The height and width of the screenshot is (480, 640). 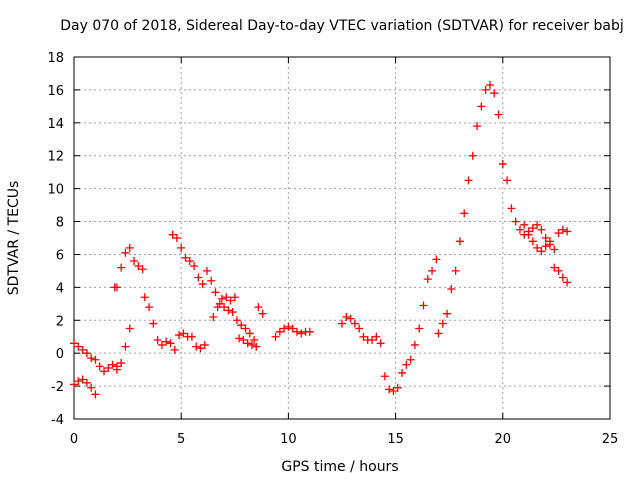 I want to click on y-tick-label: 16, so click(x=55, y=91).